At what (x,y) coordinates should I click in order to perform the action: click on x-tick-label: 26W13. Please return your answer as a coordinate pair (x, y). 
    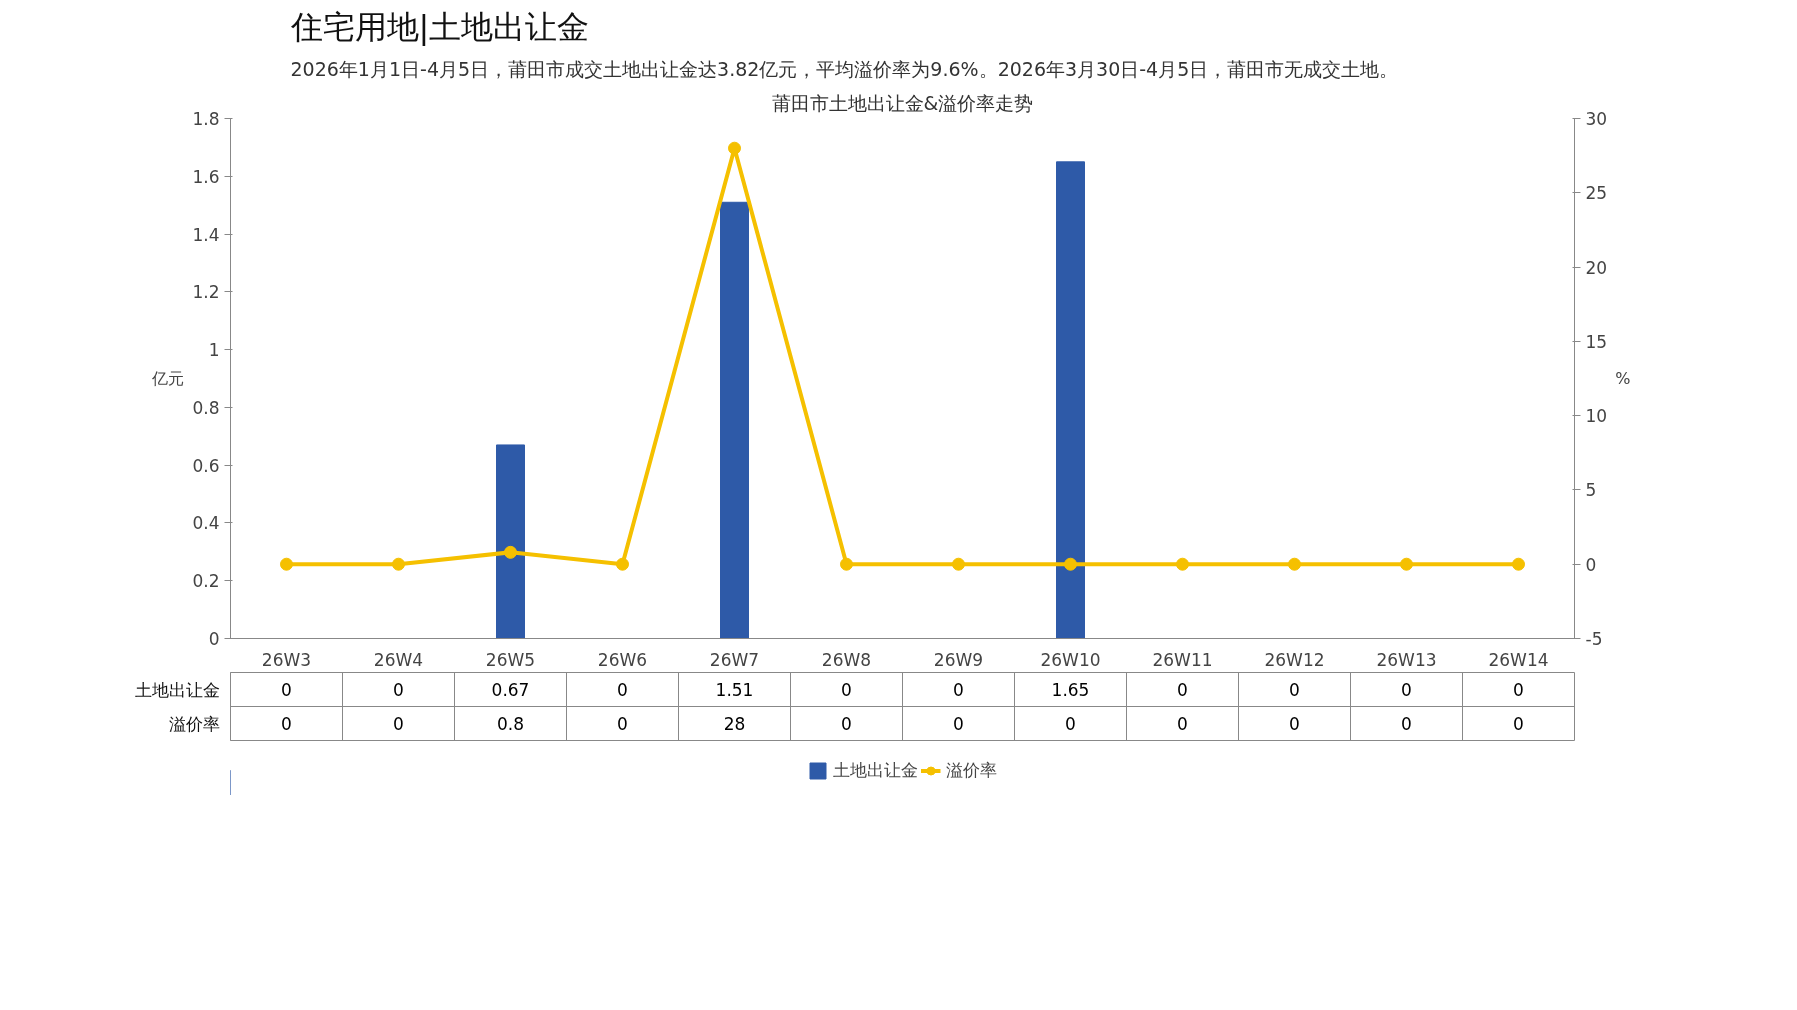
    Looking at the image, I should click on (1406, 659).